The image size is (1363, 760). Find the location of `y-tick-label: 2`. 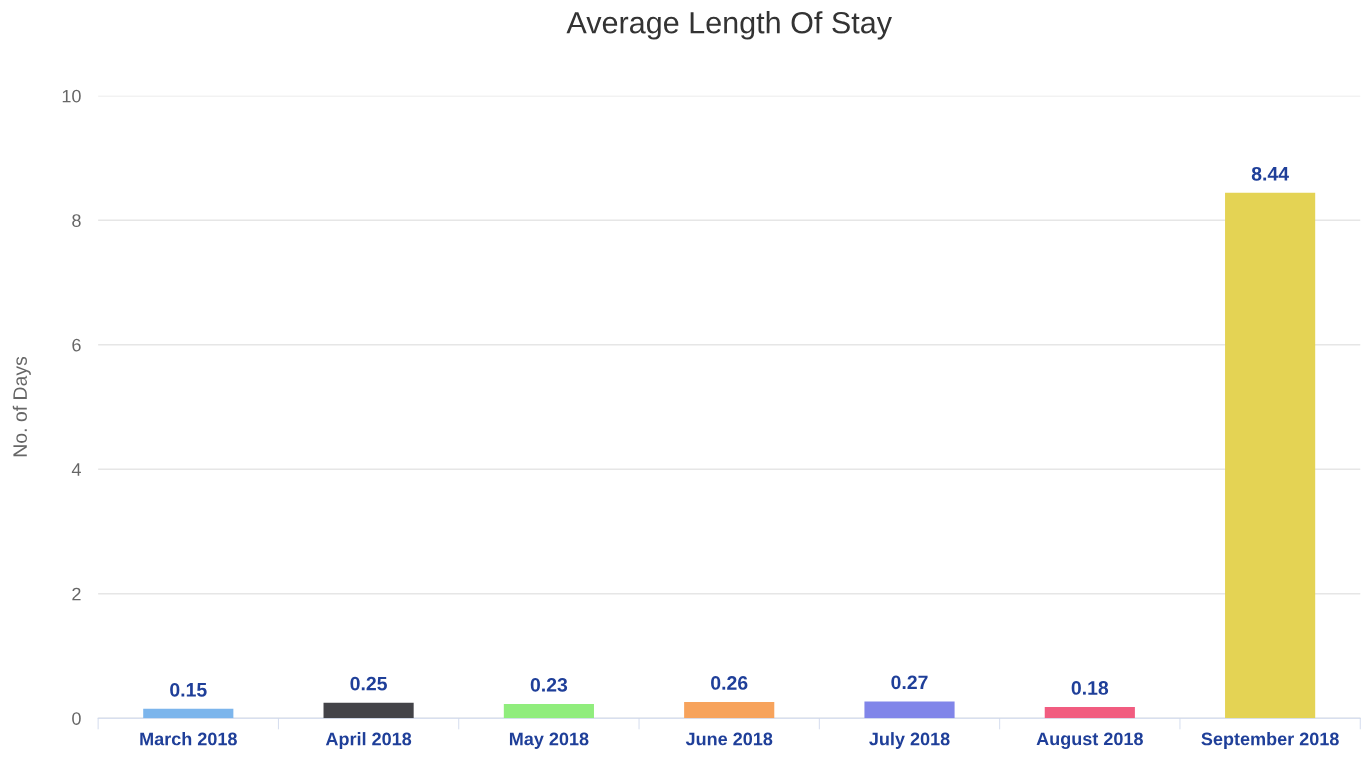

y-tick-label: 2 is located at coordinates (76, 594).